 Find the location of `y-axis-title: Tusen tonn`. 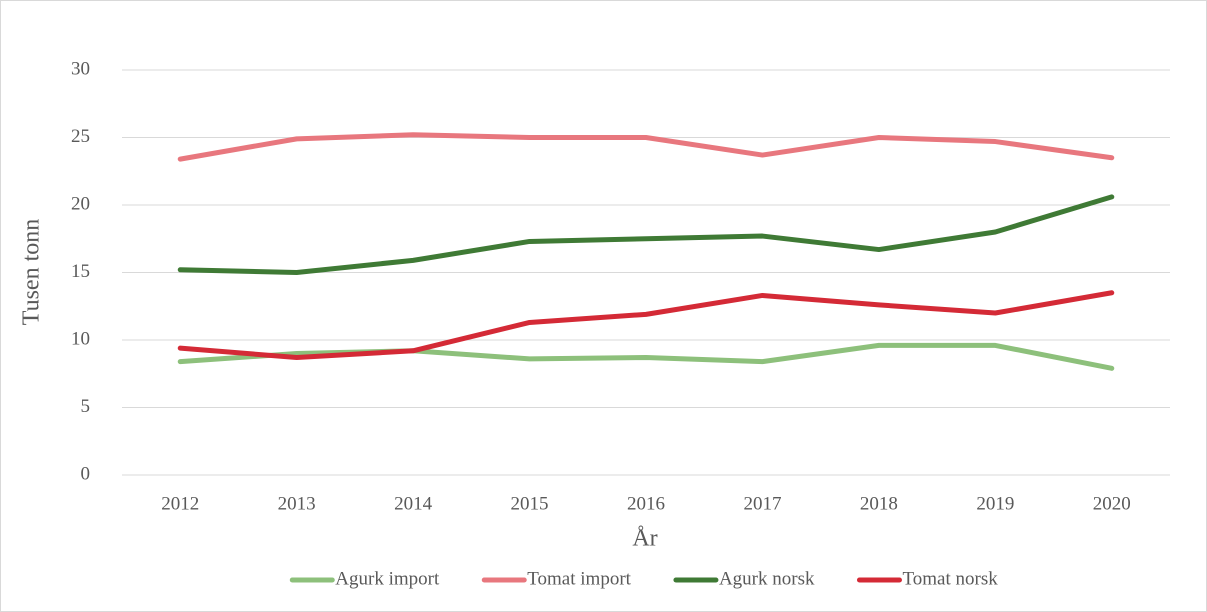

y-axis-title: Tusen tonn is located at coordinates (32, 272).